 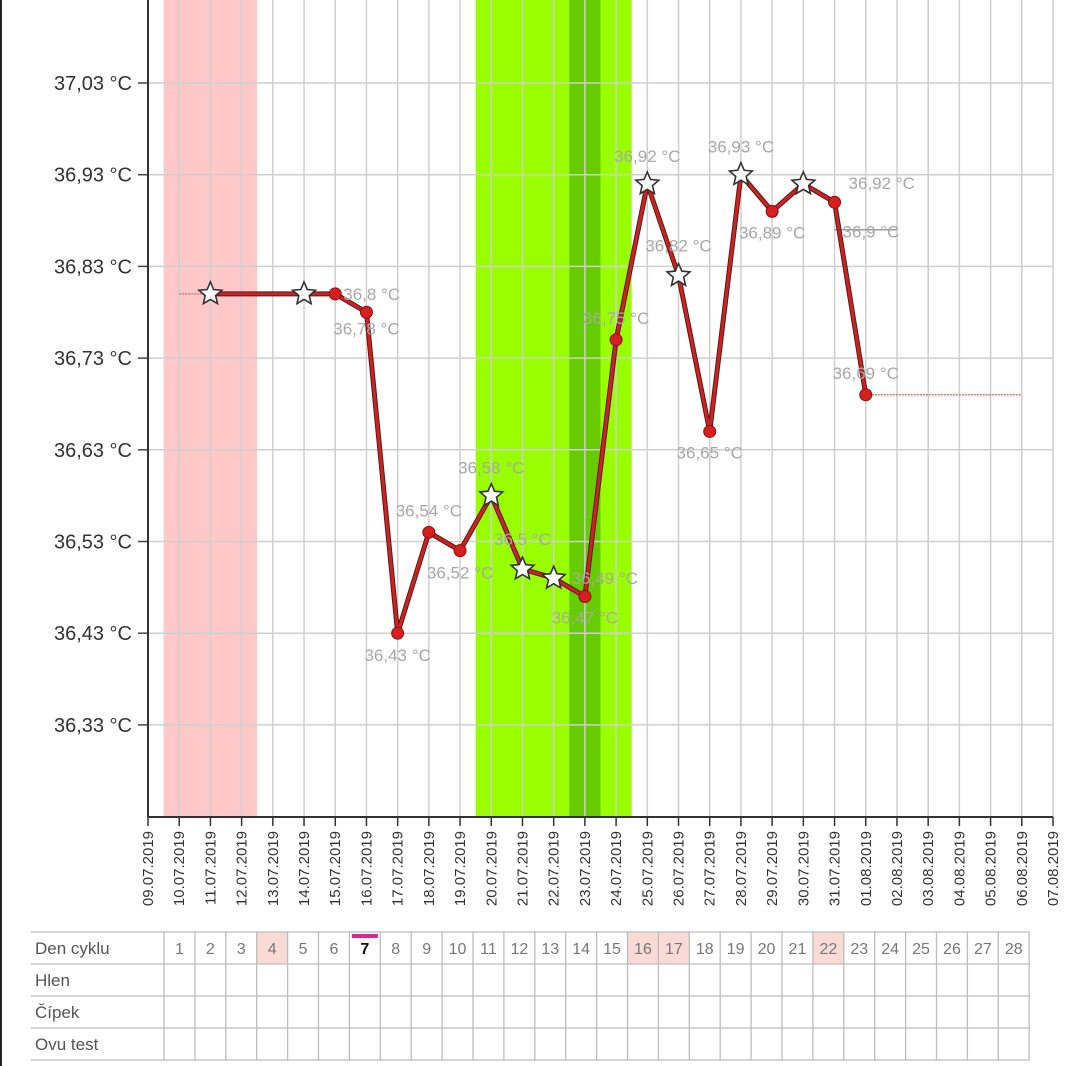 What do you see at coordinates (519, 949) in the screenshot?
I see `table-day-number: 12` at bounding box center [519, 949].